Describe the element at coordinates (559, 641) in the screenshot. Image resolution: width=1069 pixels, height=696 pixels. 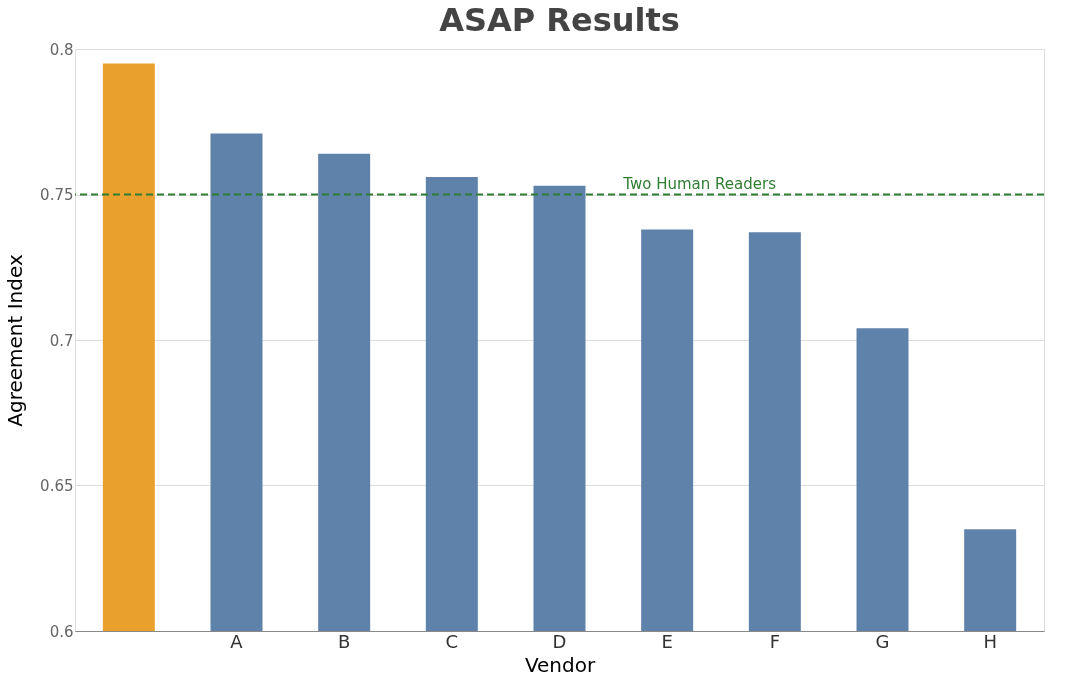
I see `x-tick-label: D` at that location.